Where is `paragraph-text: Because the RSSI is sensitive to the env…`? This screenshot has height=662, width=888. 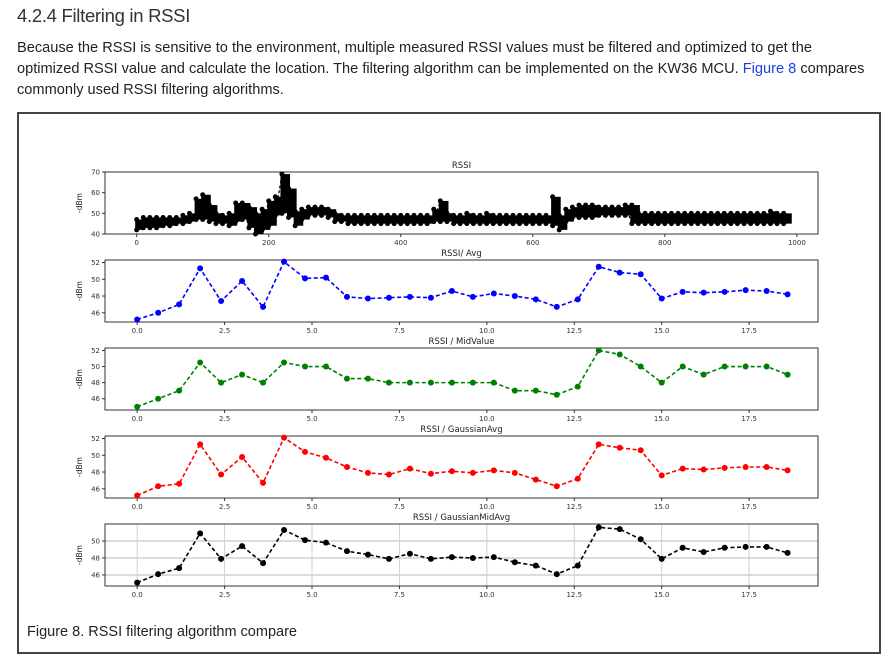 paragraph-text: Because the RSSI is sensitive to the env… is located at coordinates (414, 58).